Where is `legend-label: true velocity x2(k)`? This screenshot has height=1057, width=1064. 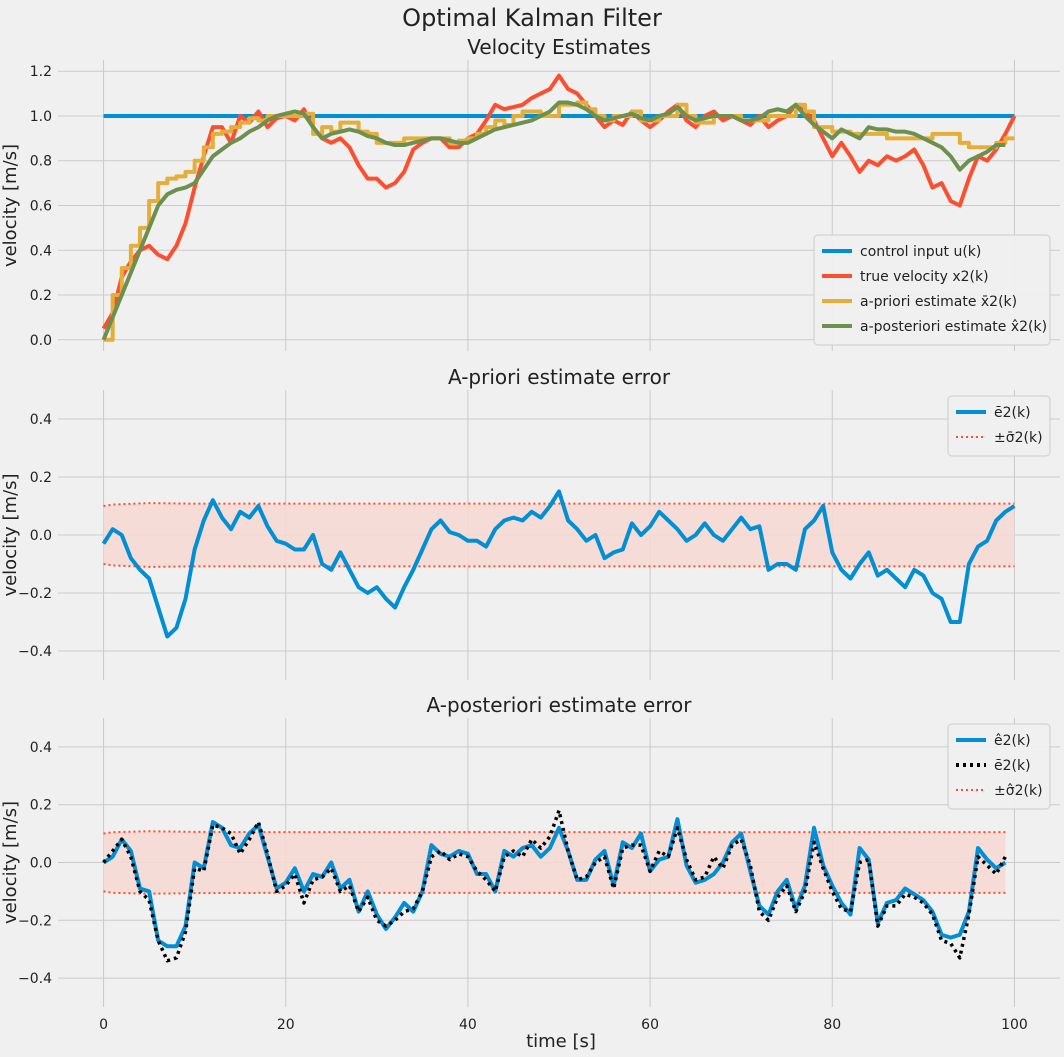
legend-label: true velocity x2(k) is located at coordinates (924, 277).